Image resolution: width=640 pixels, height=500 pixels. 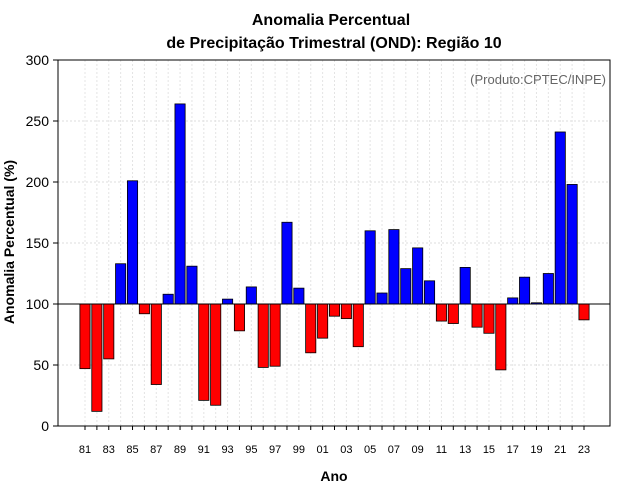 I want to click on x-tick-label: 17, so click(x=513, y=450).